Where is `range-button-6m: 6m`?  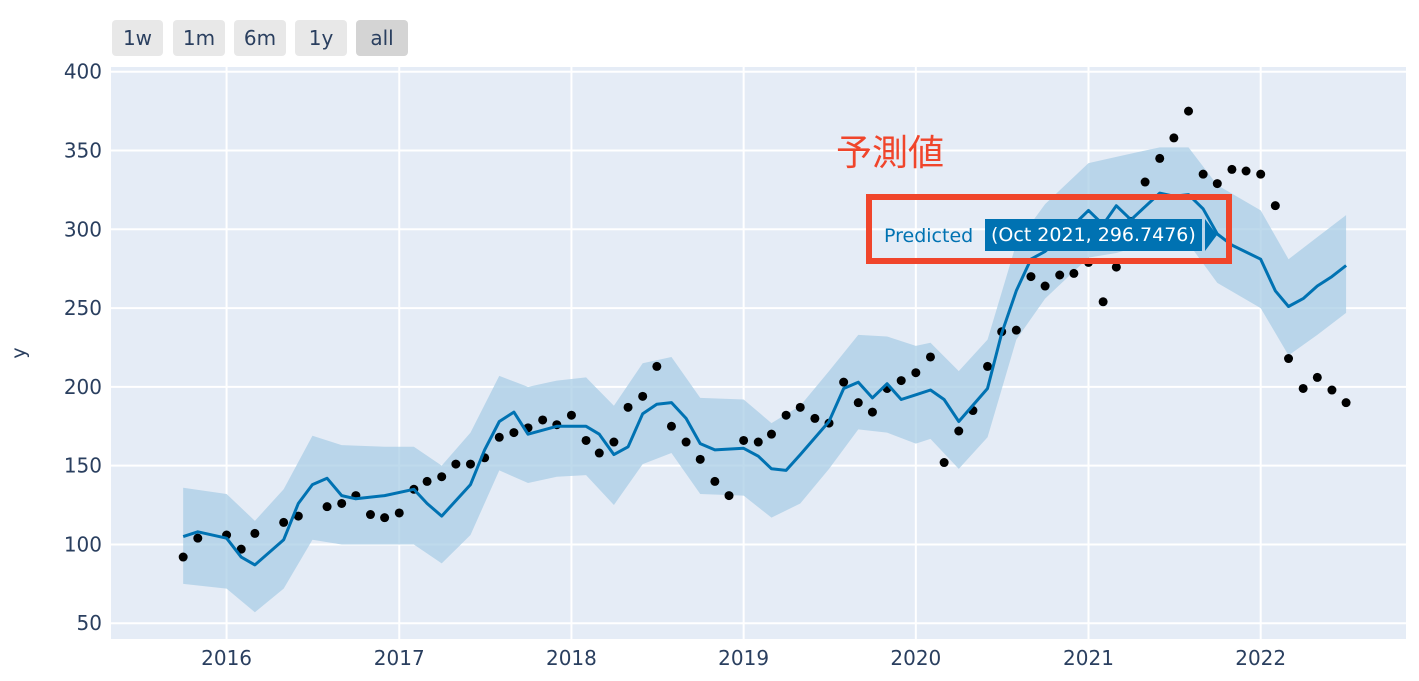
range-button-6m: 6m is located at coordinates (260, 38).